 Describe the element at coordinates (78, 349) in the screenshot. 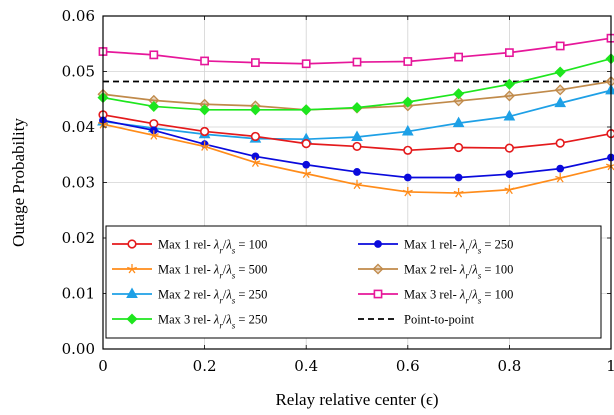

I see `y-tick-label: 0.00` at that location.